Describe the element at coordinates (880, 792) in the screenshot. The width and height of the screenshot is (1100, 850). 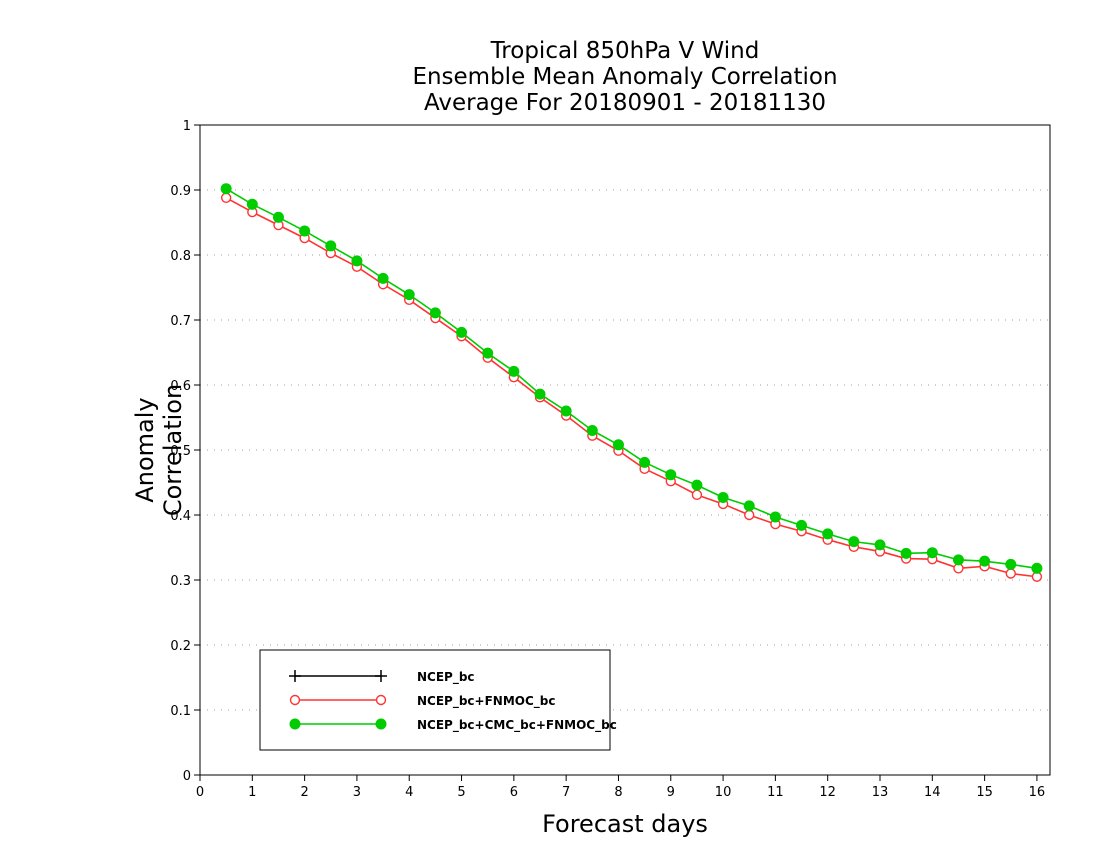
I see `x-tick-label: 13` at that location.